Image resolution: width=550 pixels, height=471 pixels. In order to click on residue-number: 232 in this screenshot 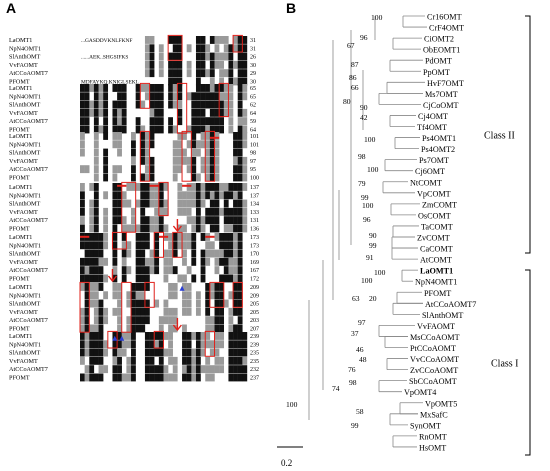, I will do `click(254, 370)`.